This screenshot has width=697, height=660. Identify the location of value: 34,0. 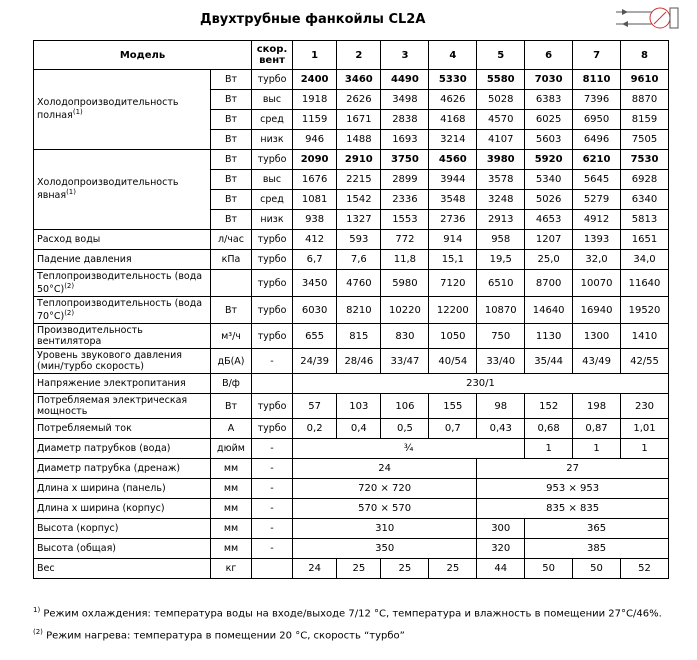
(644, 259).